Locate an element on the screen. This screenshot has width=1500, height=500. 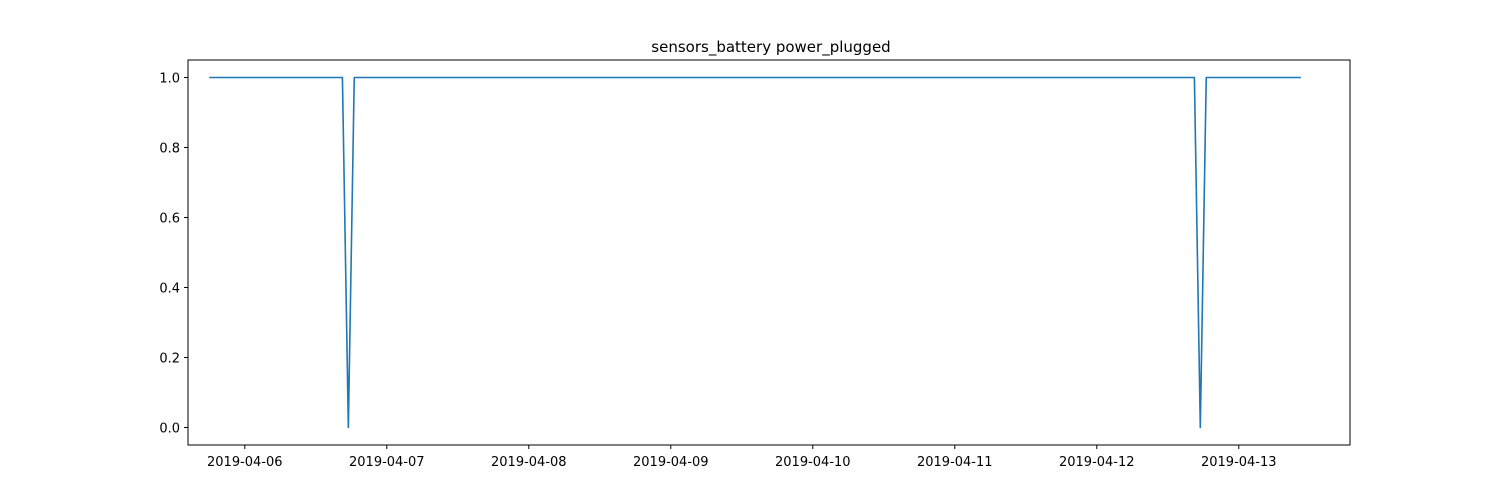
chart-title: sensors_battery power_plugged is located at coordinates (770, 47).